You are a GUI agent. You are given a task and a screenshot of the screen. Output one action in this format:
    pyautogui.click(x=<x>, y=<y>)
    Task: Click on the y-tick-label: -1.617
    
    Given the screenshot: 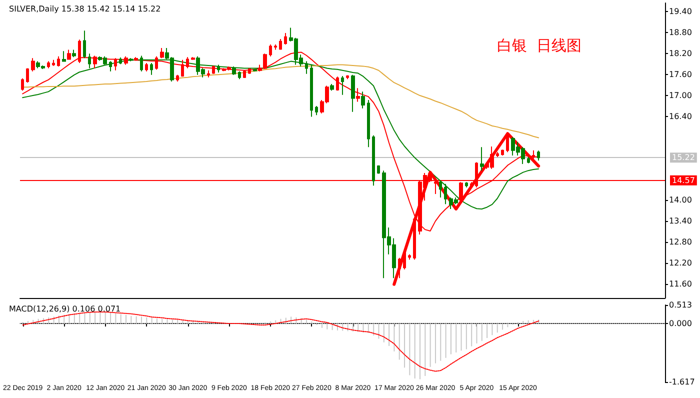 What is the action you would take?
    pyautogui.click(x=682, y=382)
    